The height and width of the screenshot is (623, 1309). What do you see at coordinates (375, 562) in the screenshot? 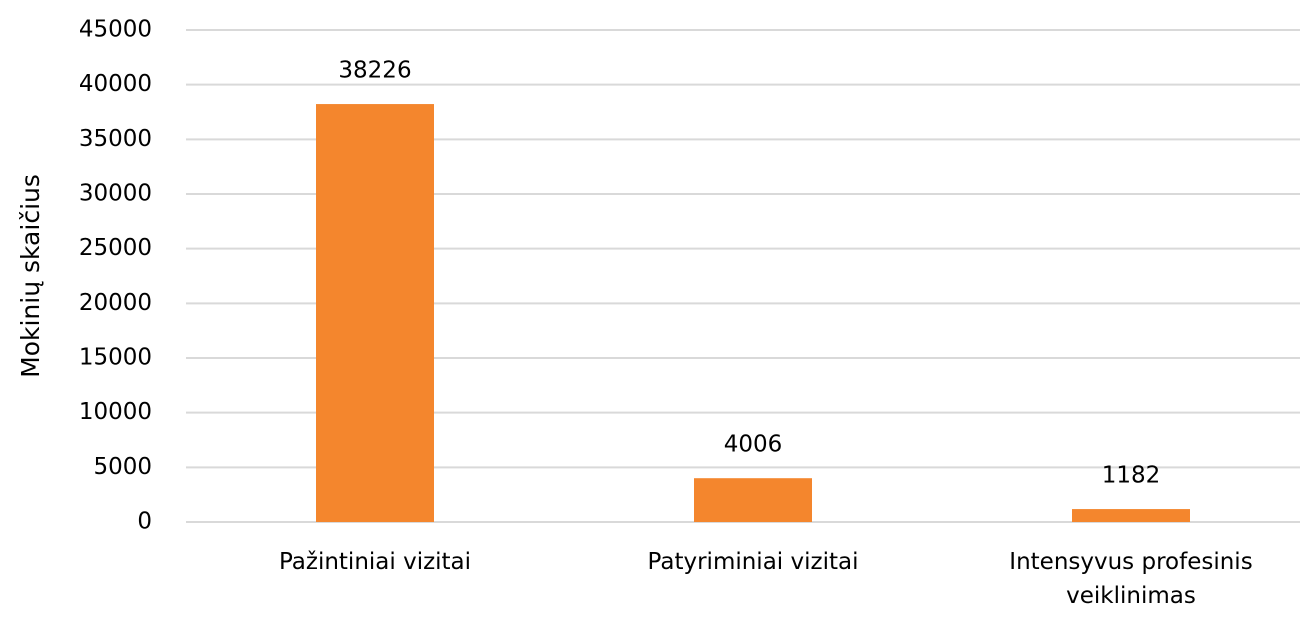
I see `x-tick-label: Pažintiniai vizitai` at bounding box center [375, 562].